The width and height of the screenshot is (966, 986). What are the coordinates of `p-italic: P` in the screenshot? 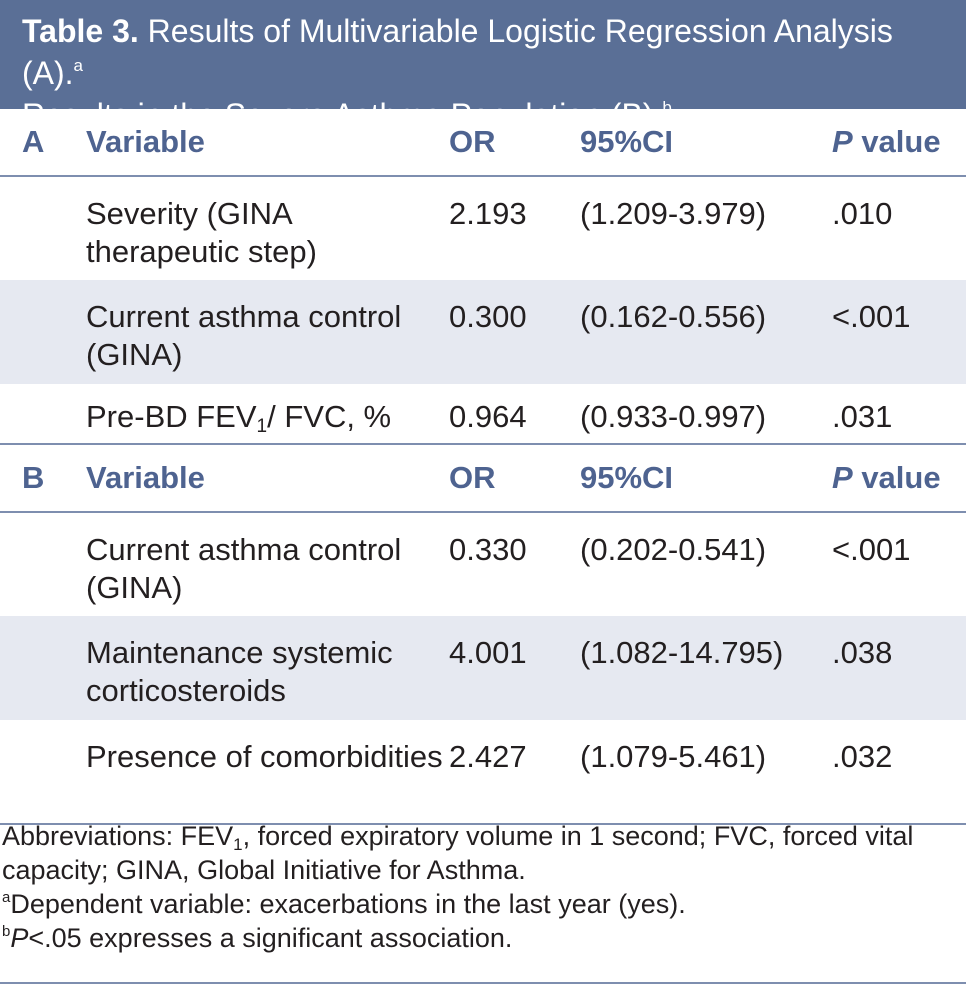 It's located at (842, 141).